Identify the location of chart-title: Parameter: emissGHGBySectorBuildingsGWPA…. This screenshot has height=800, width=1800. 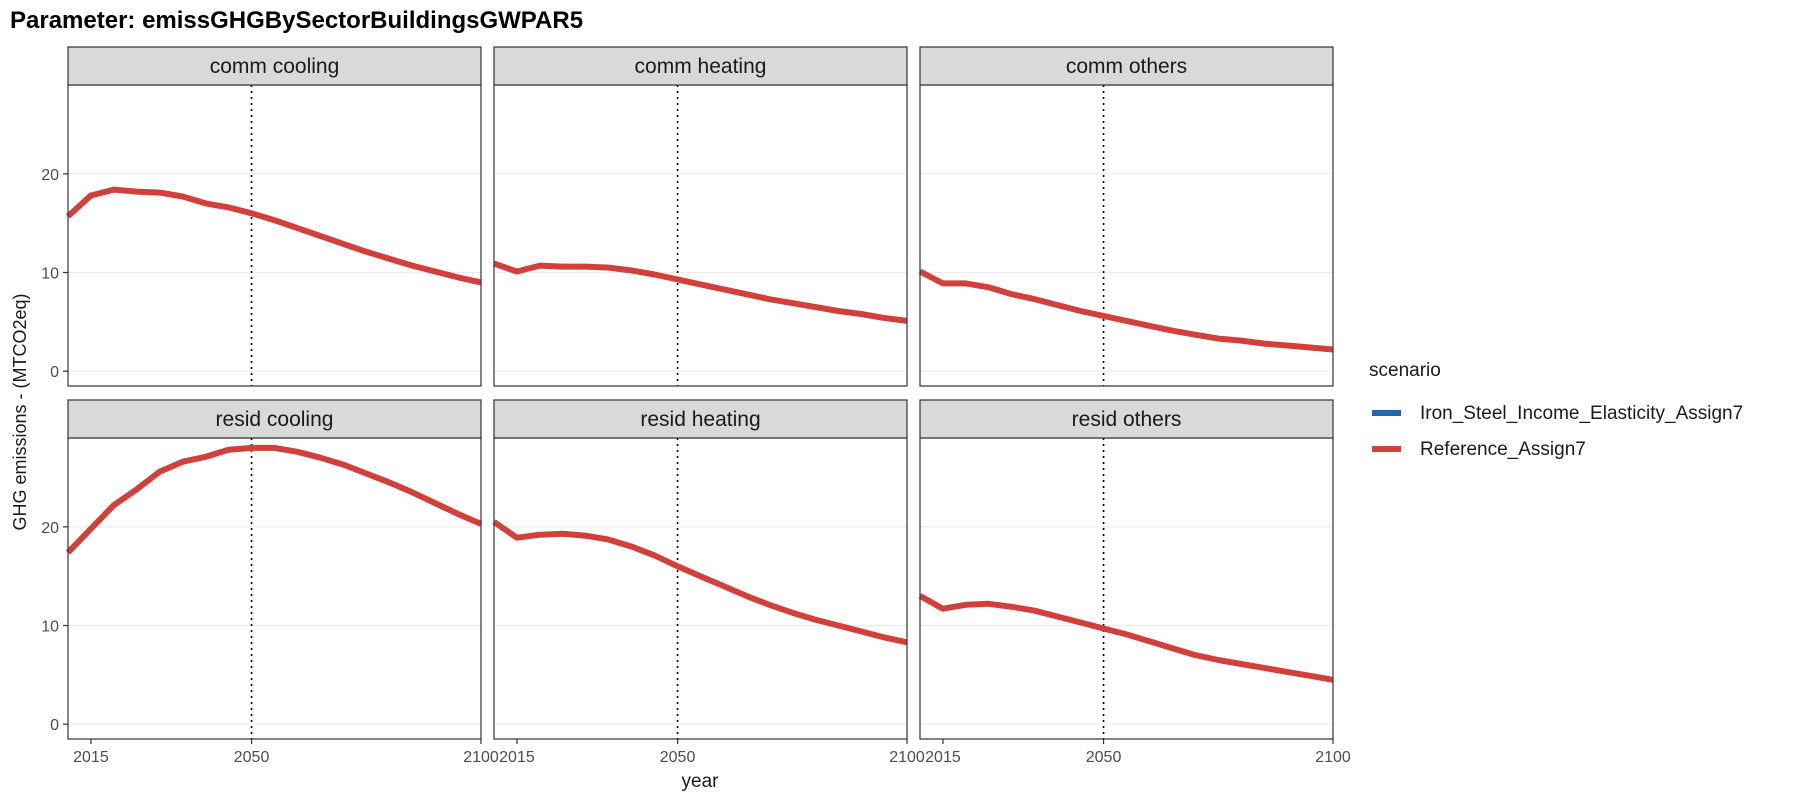
(296, 20).